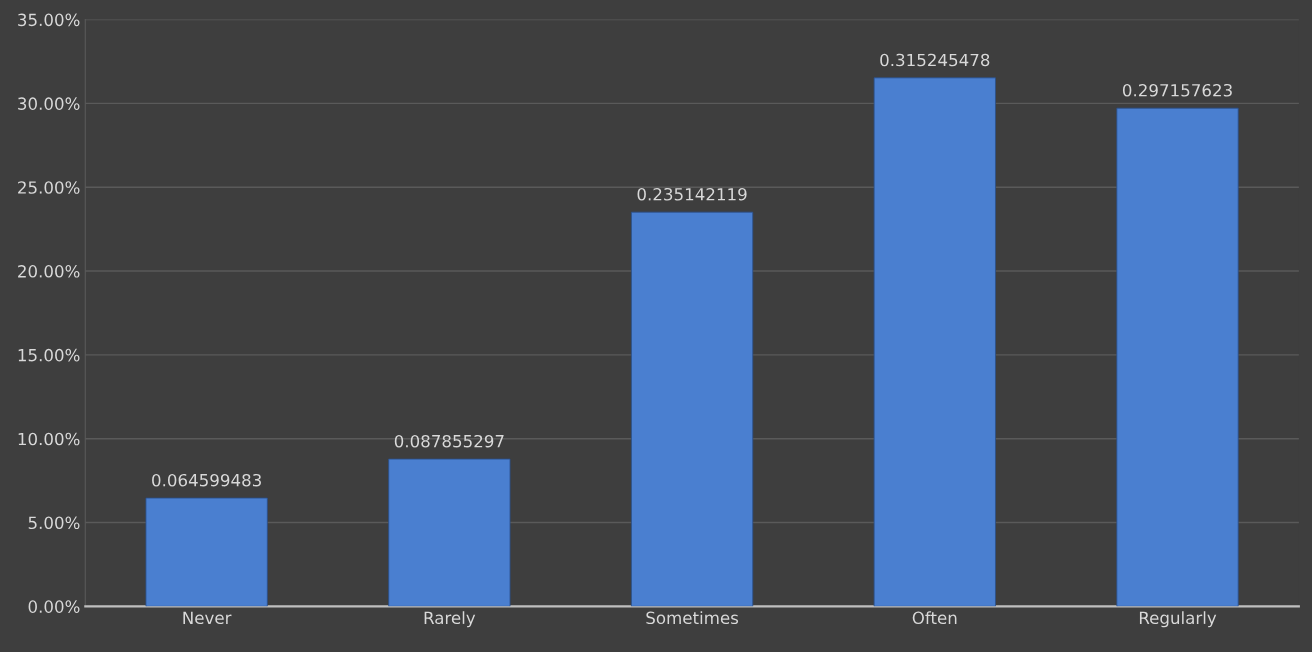 This screenshot has width=1312, height=652. Describe the element at coordinates (1178, 619) in the screenshot. I see `x-tick-label: Regularly` at that location.